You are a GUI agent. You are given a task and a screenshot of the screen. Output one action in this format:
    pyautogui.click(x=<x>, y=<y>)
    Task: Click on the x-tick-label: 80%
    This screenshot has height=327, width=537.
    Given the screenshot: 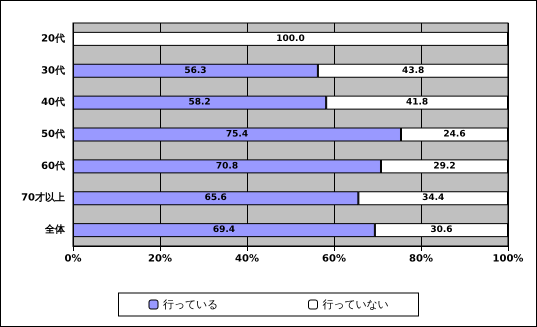 What is the action you would take?
    pyautogui.click(x=421, y=259)
    